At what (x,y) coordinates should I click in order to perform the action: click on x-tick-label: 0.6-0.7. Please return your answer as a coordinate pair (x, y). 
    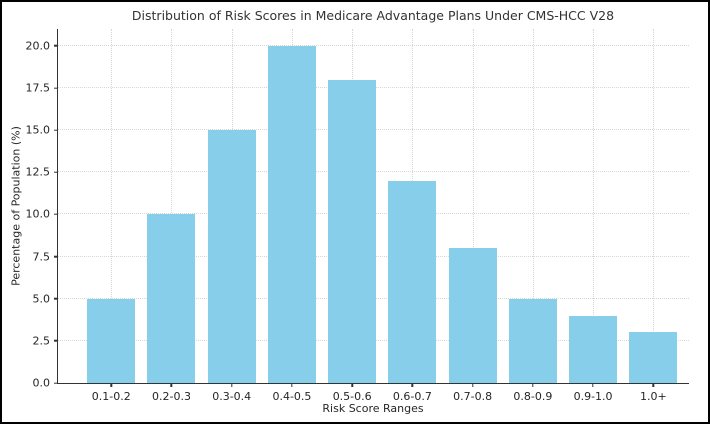
    Looking at the image, I should click on (412, 396).